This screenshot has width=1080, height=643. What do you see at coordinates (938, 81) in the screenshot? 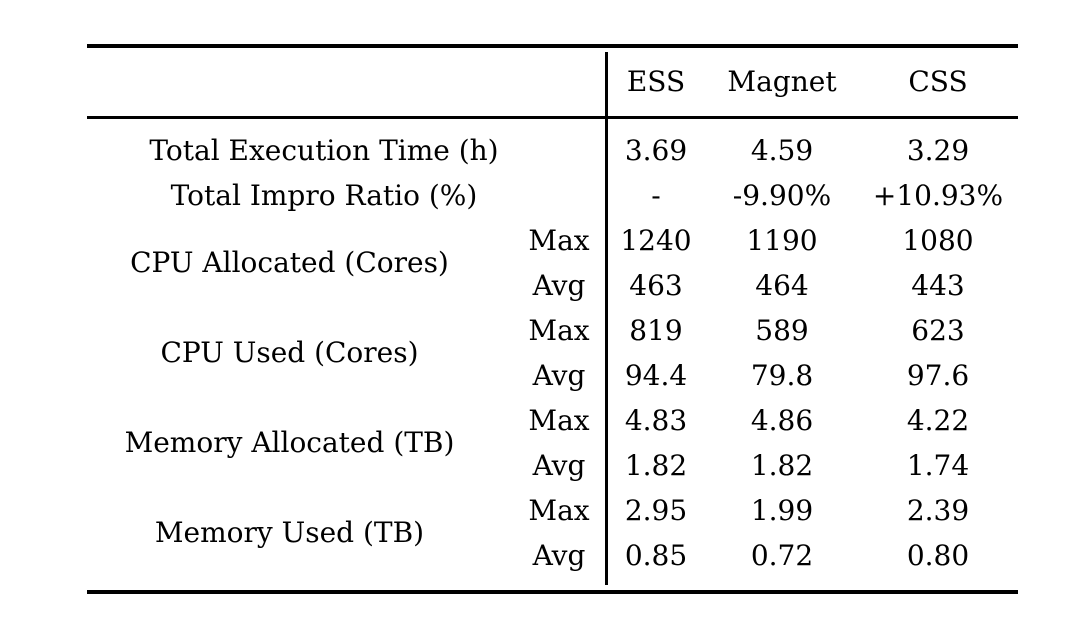
I see `column-header-css: CSS` at bounding box center [938, 81].